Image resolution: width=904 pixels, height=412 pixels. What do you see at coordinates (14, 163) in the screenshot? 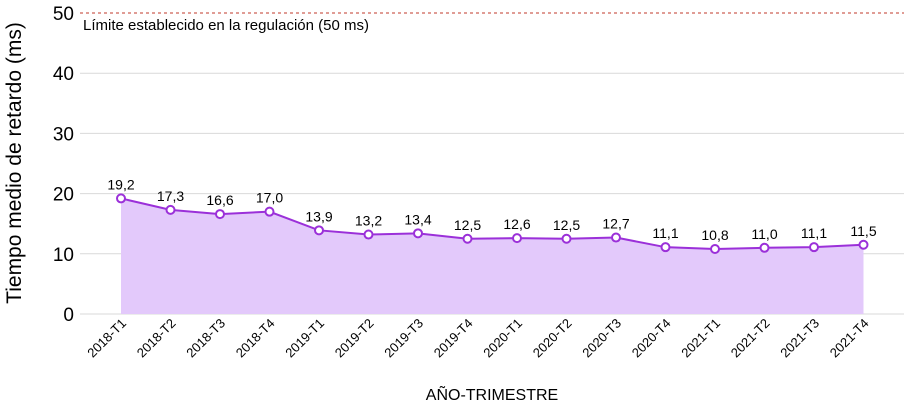
I see `y-axis-title: Tiempo medio de retardo (ms)` at bounding box center [14, 163].